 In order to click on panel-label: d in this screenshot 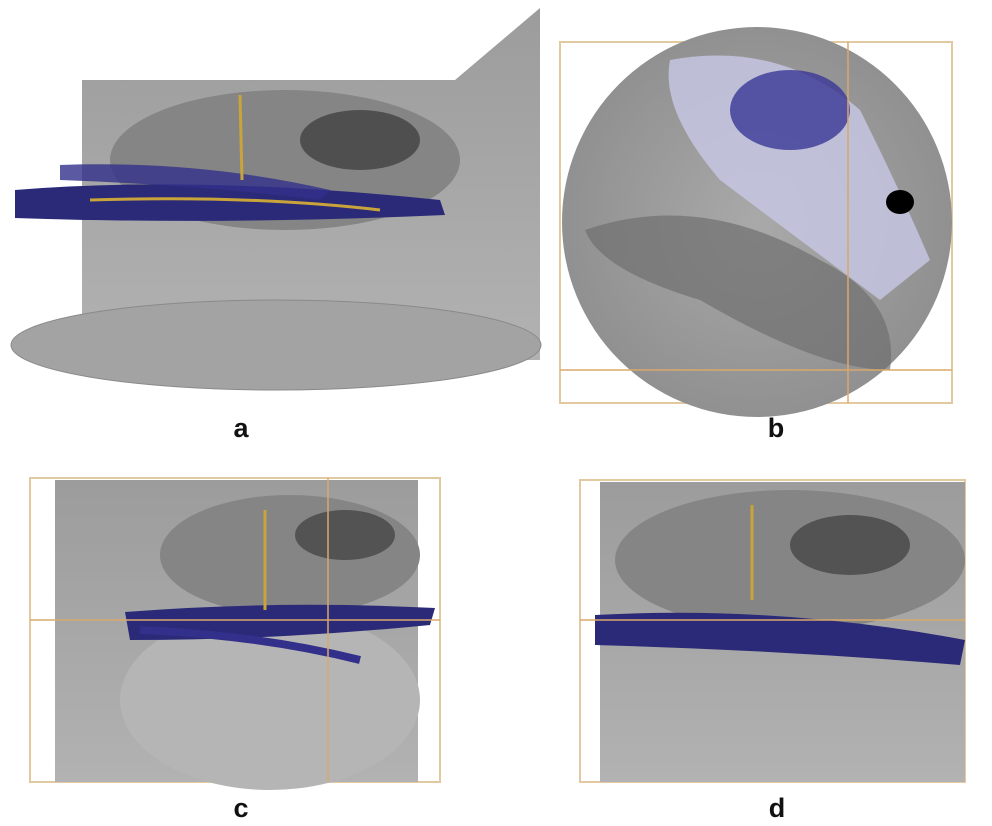, I will do `click(777, 808)`.